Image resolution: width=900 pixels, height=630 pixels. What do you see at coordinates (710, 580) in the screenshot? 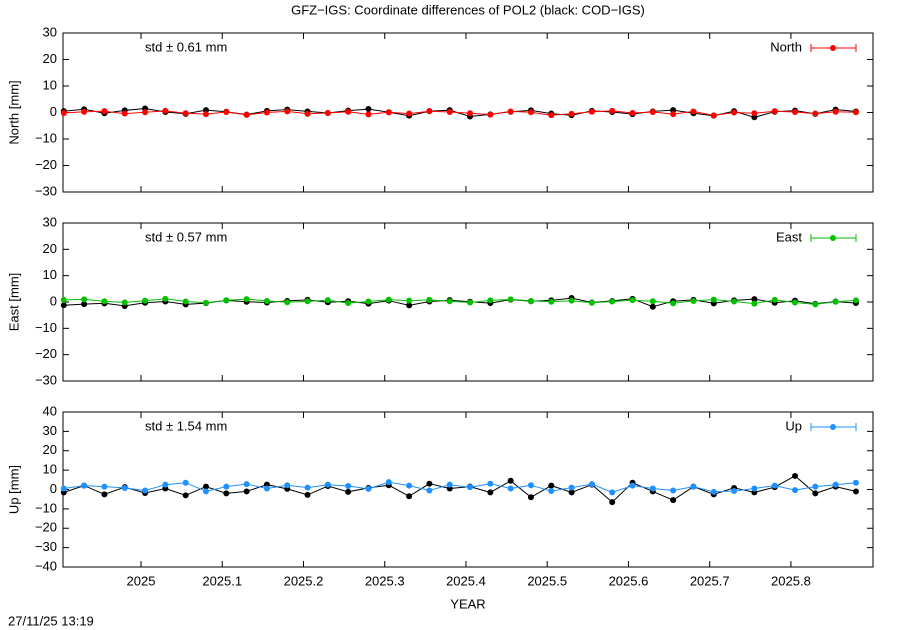
I see `x-tick-label: 2025.7` at bounding box center [710, 580].